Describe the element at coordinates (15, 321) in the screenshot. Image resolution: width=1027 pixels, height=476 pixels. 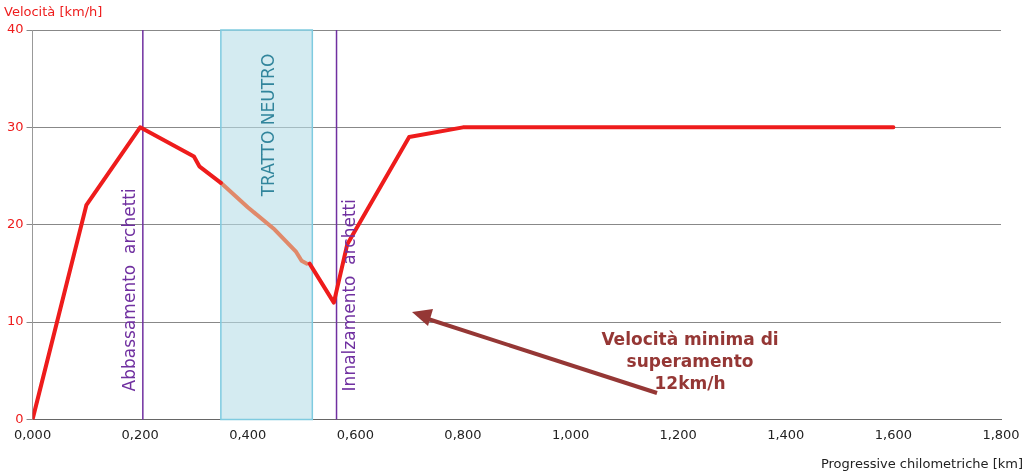
I see `y-tick-label: 10` at that location.